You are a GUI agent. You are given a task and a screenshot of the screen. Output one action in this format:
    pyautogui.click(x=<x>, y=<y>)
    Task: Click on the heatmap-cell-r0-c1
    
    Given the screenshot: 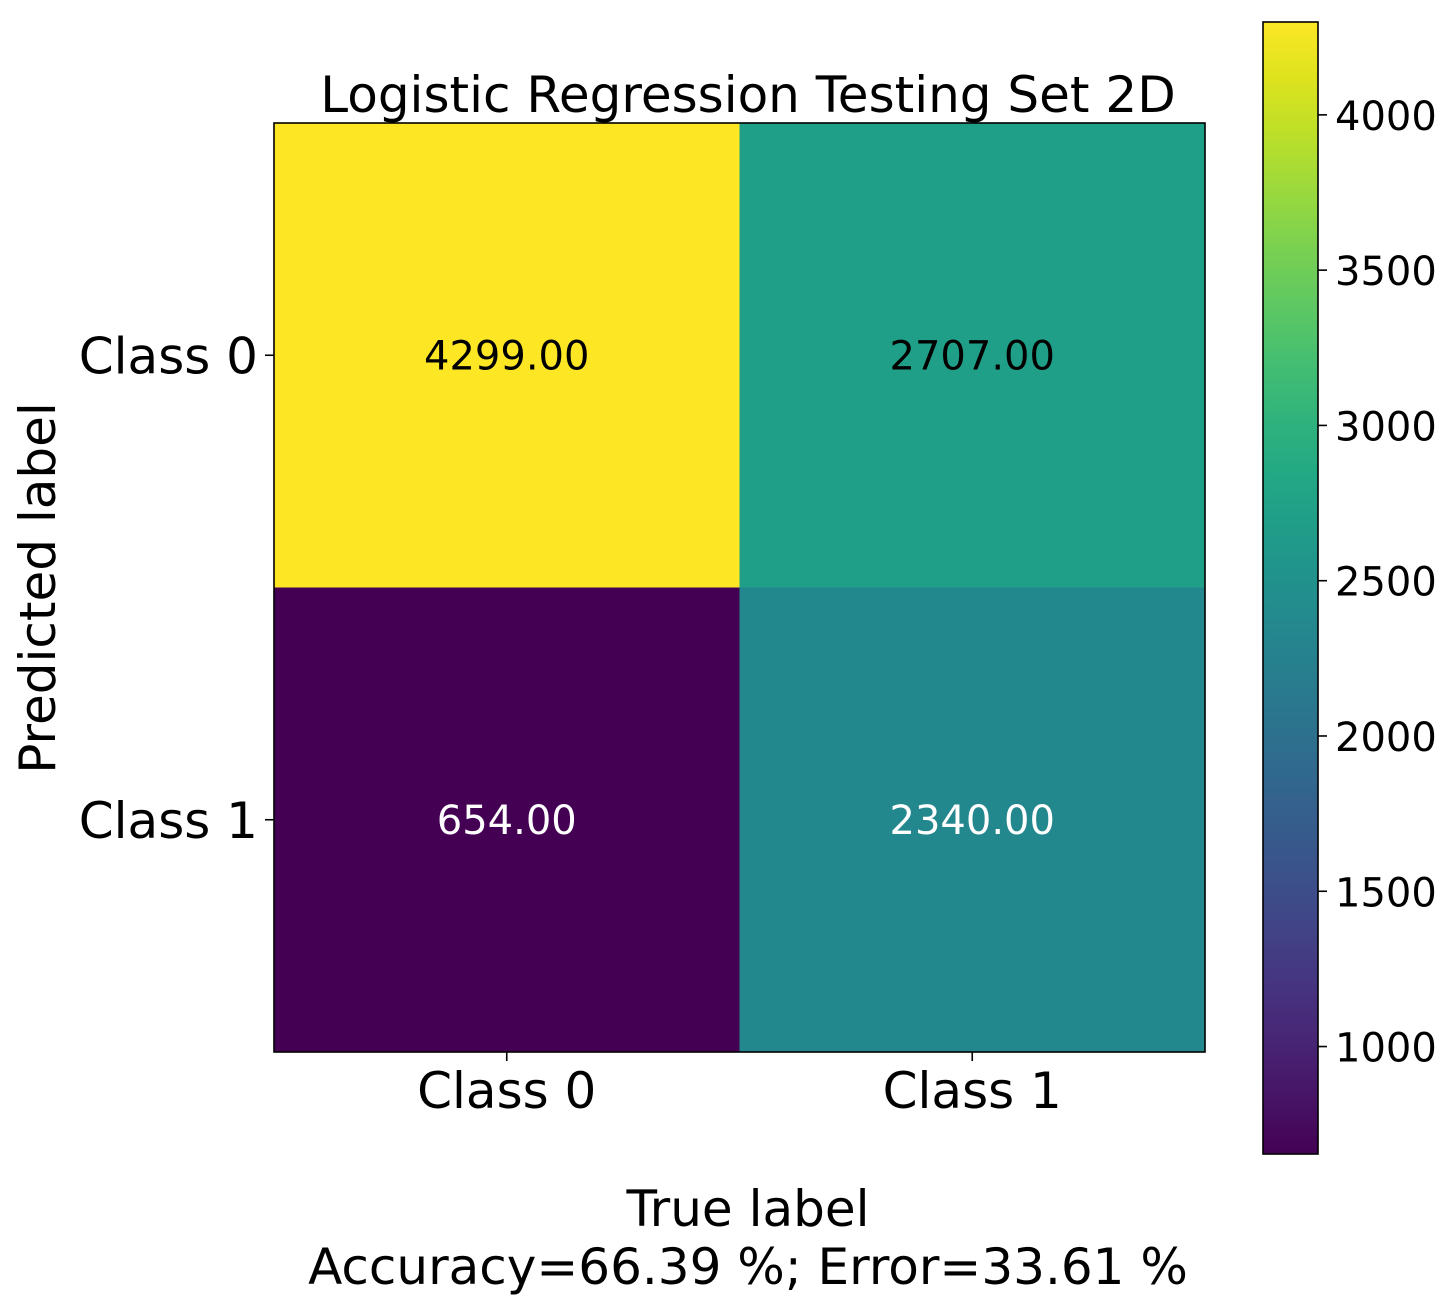 What is the action you would take?
    pyautogui.click(x=972, y=355)
    